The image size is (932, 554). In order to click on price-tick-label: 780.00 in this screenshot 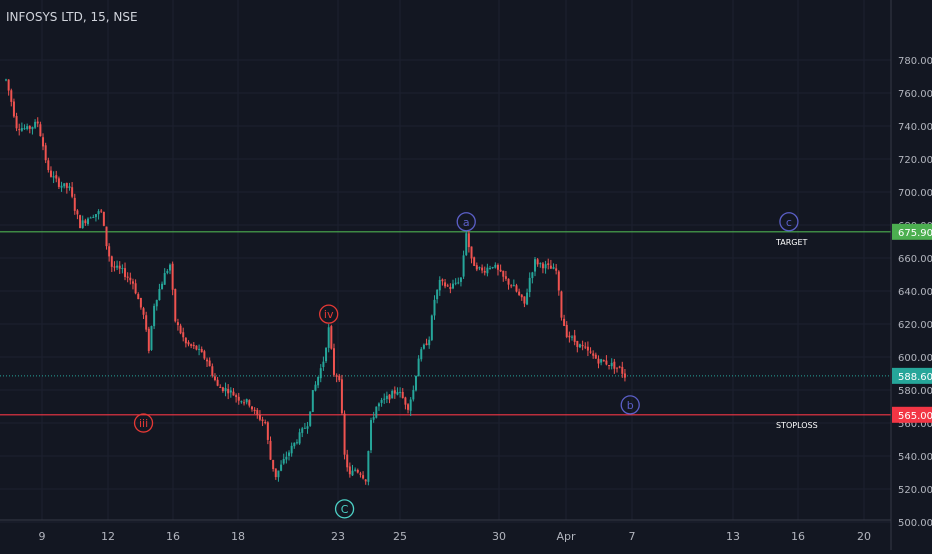, I will do `click(915, 61)`.